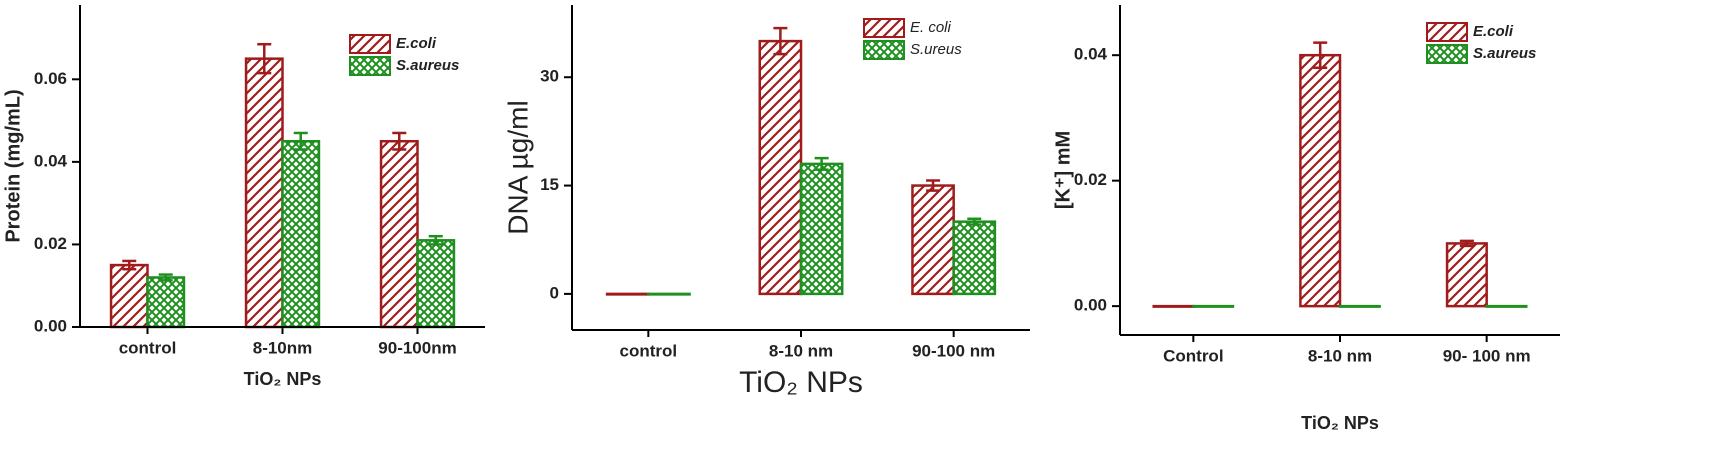 The image size is (1720, 455). I want to click on x-tick-label: 90- 100 nm, so click(1487, 355).